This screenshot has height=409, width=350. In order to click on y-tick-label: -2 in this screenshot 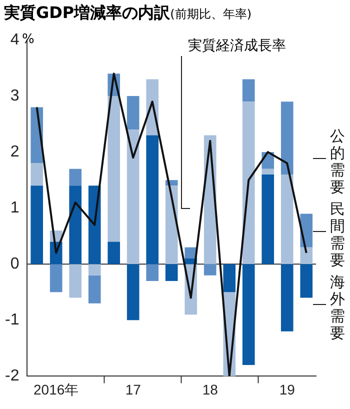, I will do `click(12, 376)`.